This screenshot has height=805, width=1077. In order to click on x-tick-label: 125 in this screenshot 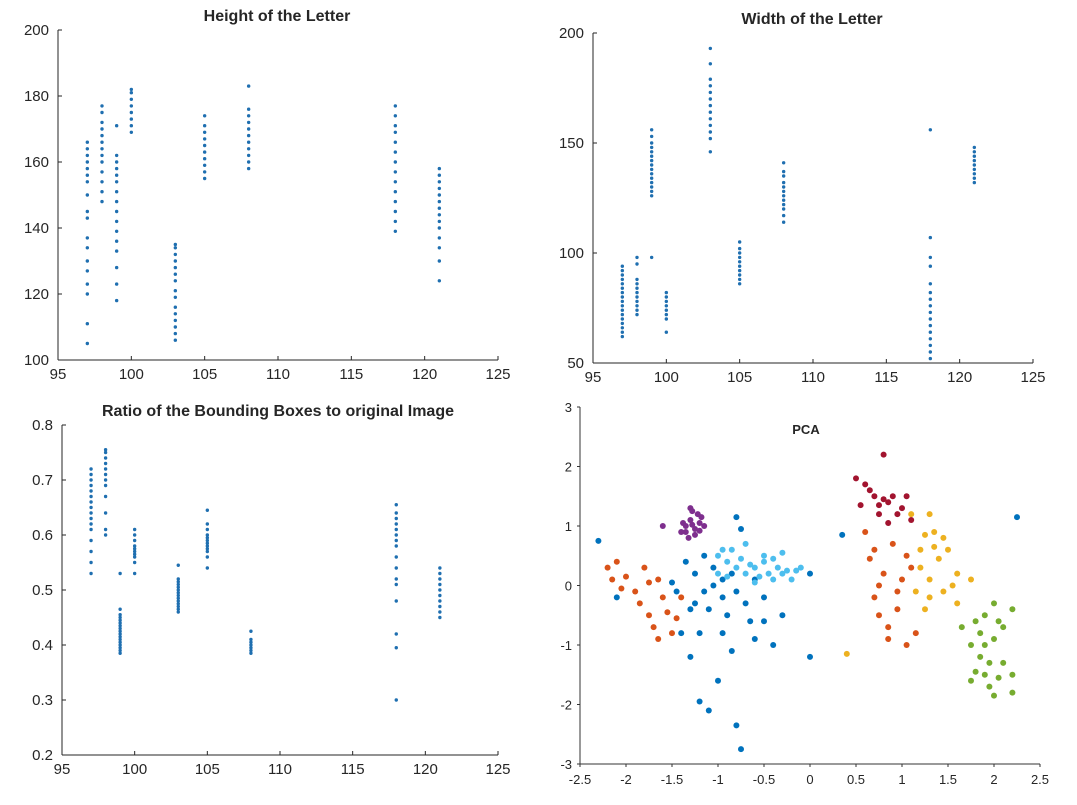, I will do `click(497, 769)`.